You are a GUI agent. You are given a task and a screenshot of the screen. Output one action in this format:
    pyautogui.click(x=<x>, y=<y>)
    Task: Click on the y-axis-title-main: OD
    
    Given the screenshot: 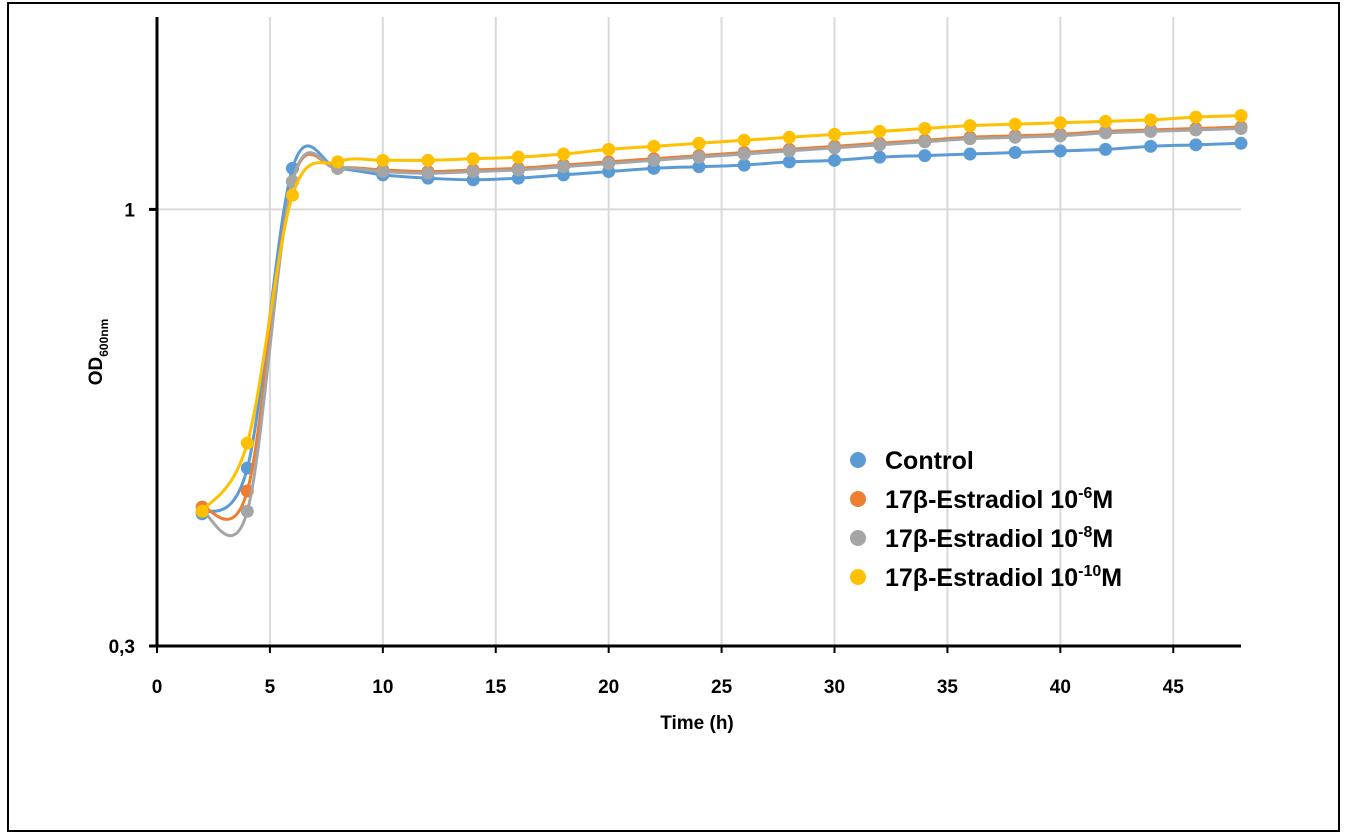 What is the action you would take?
    pyautogui.click(x=96, y=371)
    